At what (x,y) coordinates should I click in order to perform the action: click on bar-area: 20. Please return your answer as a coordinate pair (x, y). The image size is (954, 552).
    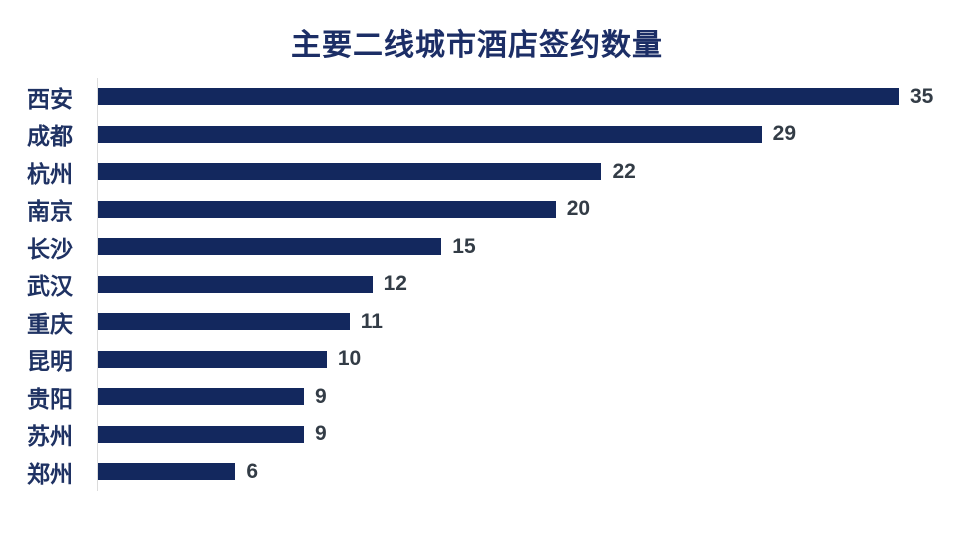
    Looking at the image, I should click on (525, 209).